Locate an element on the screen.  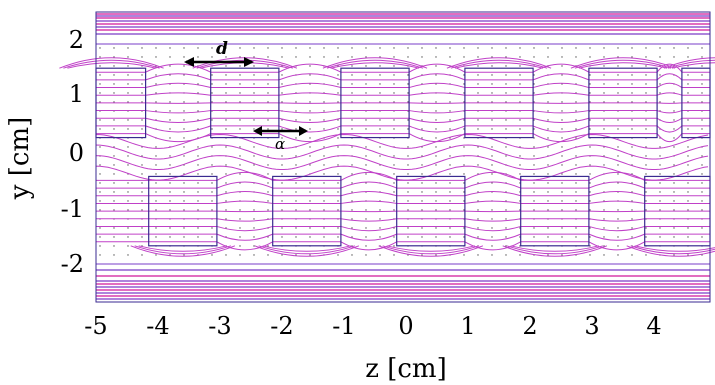
y-tick-label: 1 is located at coordinates (76, 94).